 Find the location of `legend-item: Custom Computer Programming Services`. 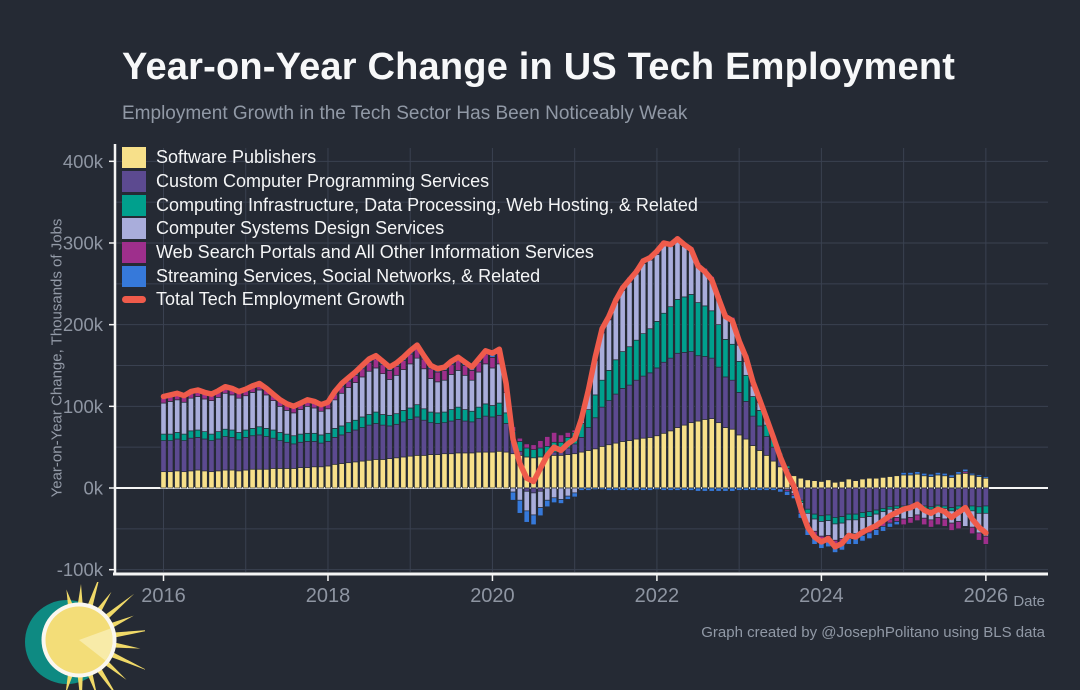

legend-item: Custom Computer Programming Services is located at coordinates (410, 182).